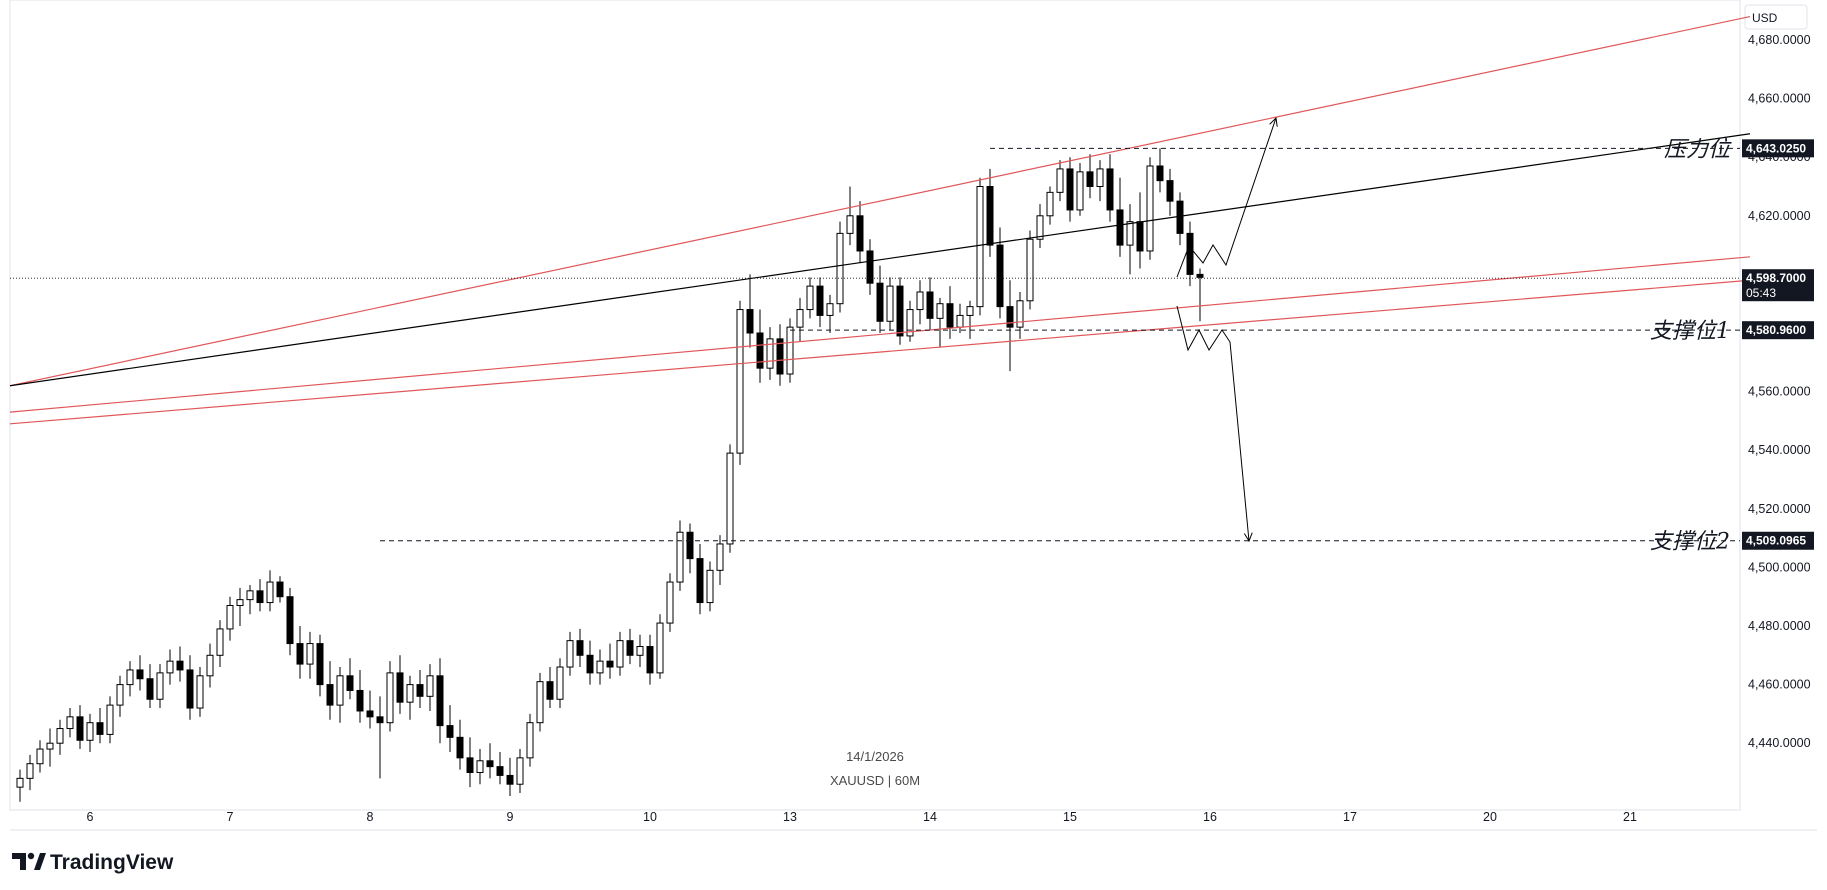 The height and width of the screenshot is (890, 1827). I want to click on resistance-price-box, so click(1778, 148).